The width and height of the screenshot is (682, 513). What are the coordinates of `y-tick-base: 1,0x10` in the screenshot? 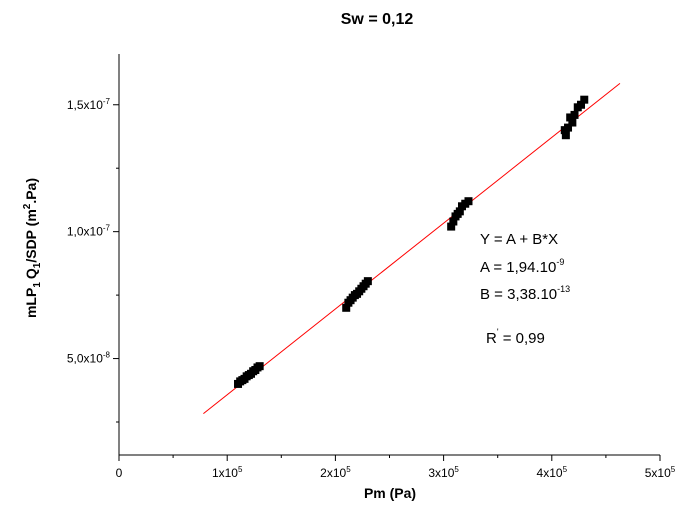 It's located at (85, 232).